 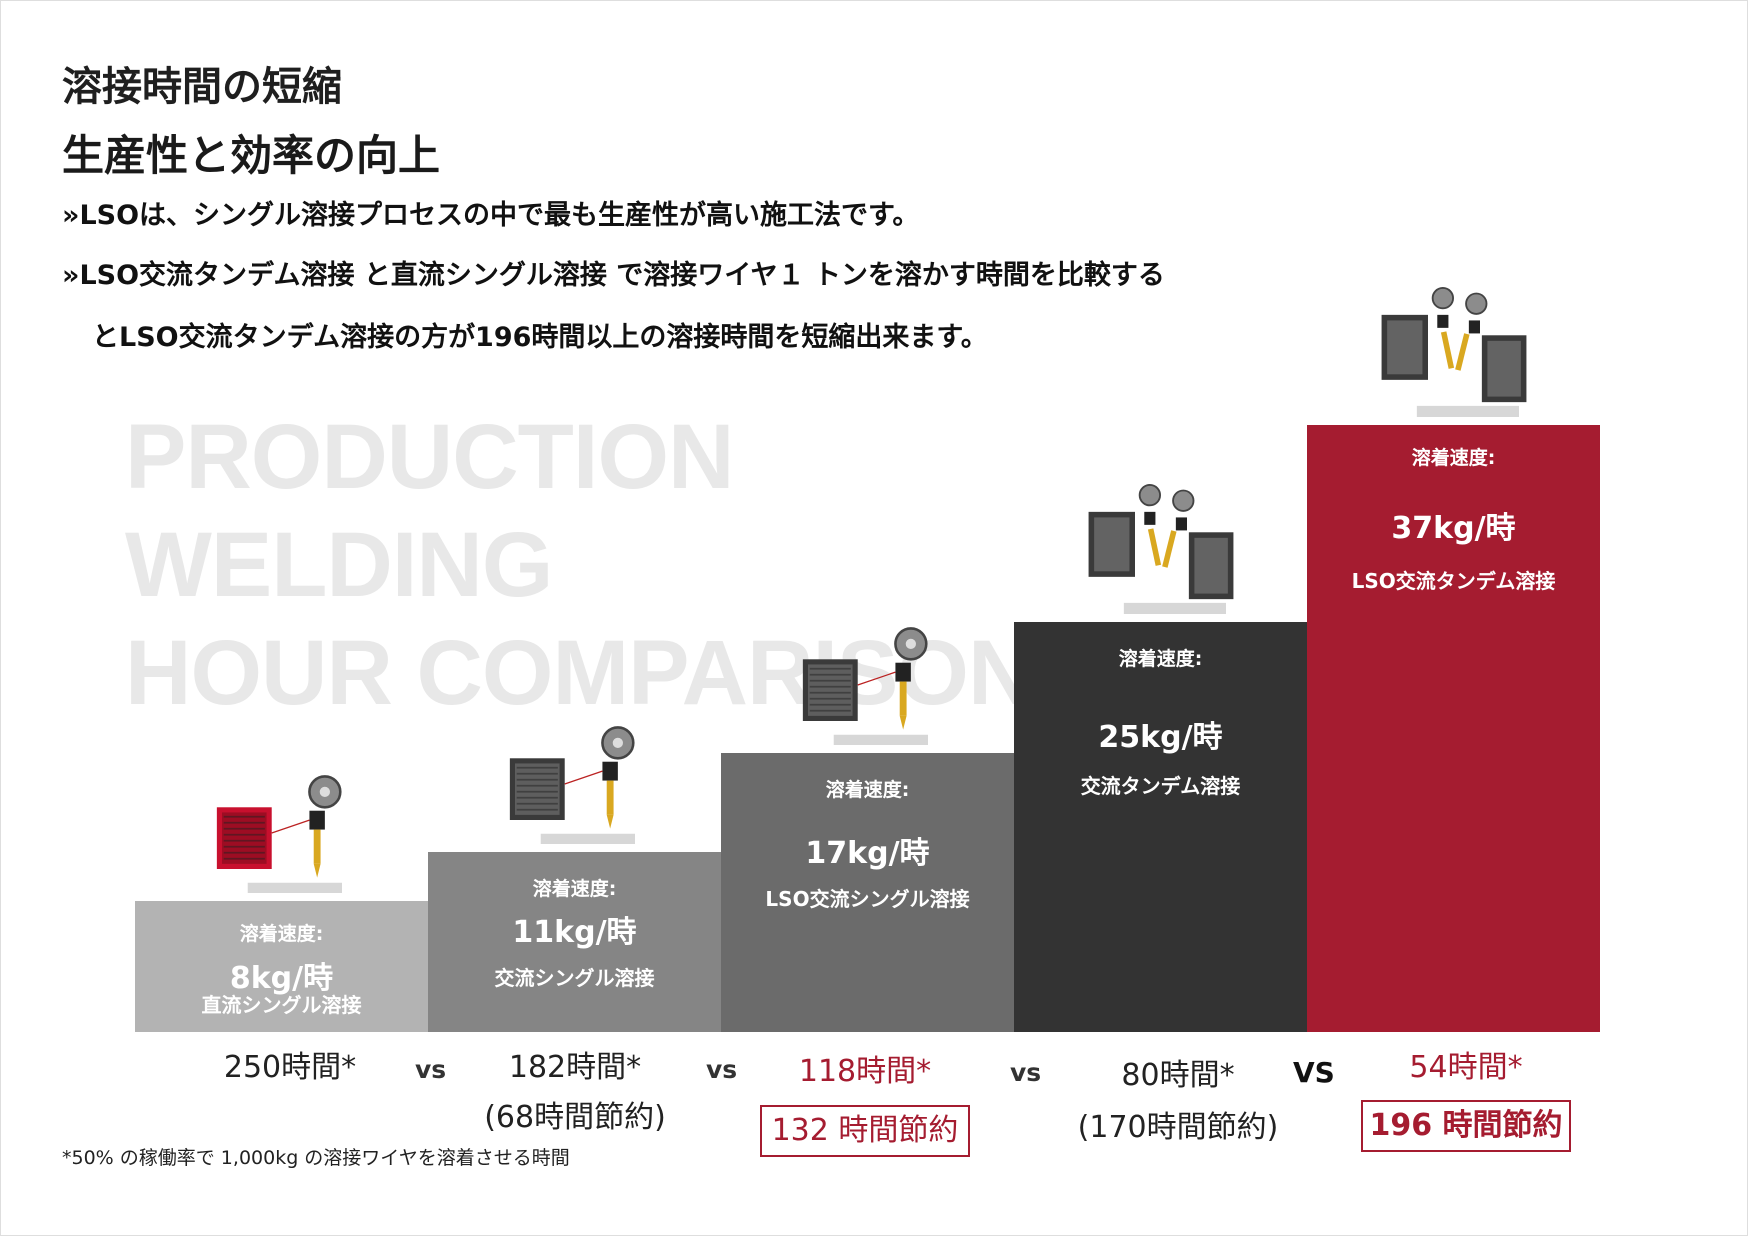 I want to click on bar-3-value-label: 17kg/時, so click(x=867, y=853).